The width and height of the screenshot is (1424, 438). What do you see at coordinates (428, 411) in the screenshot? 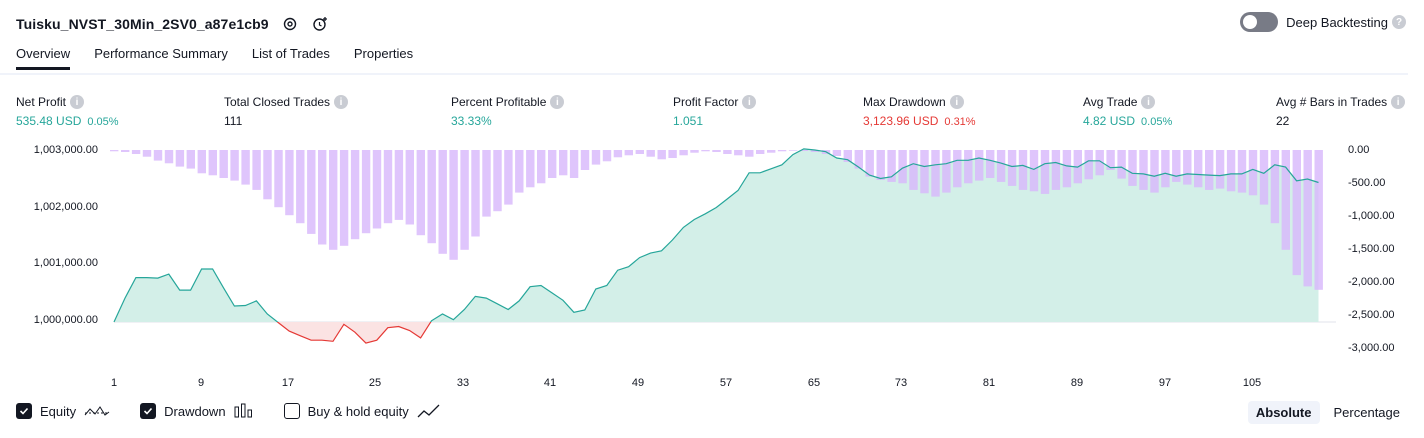
I see `buy-hold-line-icon` at bounding box center [428, 411].